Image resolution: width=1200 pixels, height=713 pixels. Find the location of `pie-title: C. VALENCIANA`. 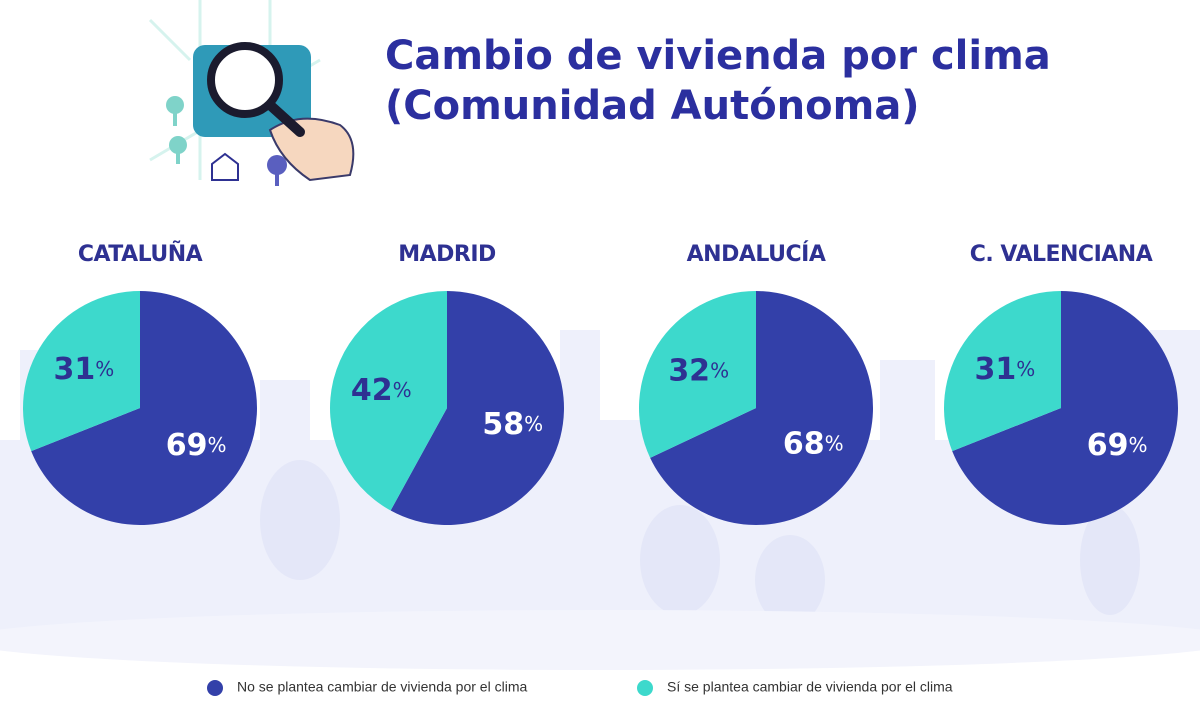

pie-title: C. VALENCIANA is located at coordinates (1061, 254).